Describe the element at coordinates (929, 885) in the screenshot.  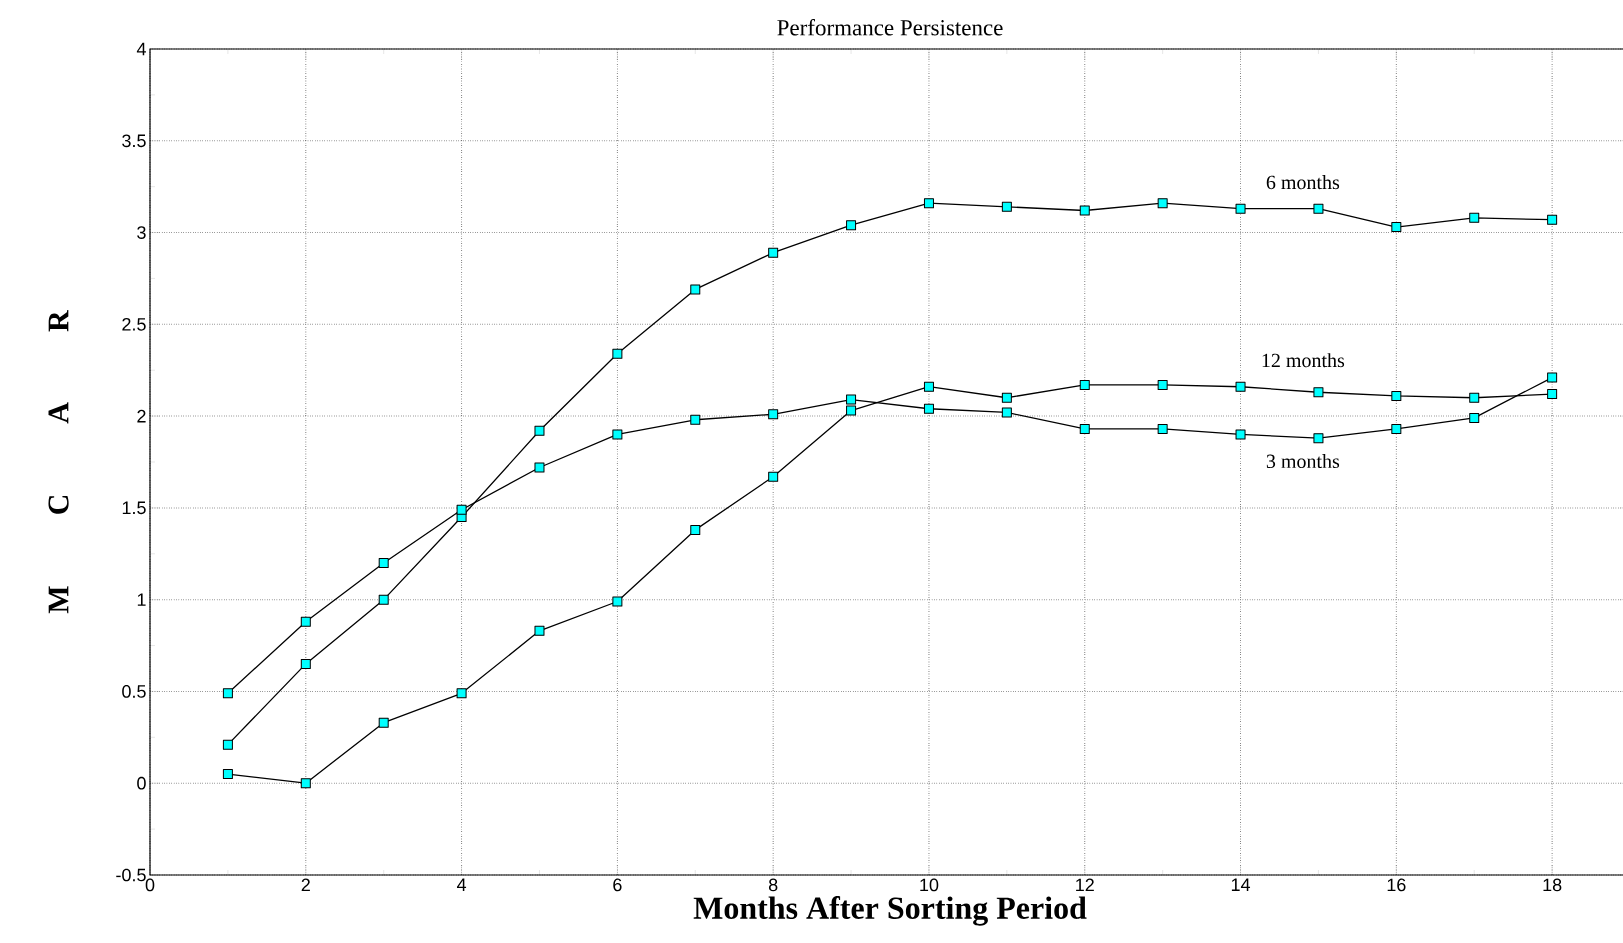
I see `x-tick-label: 10` at that location.